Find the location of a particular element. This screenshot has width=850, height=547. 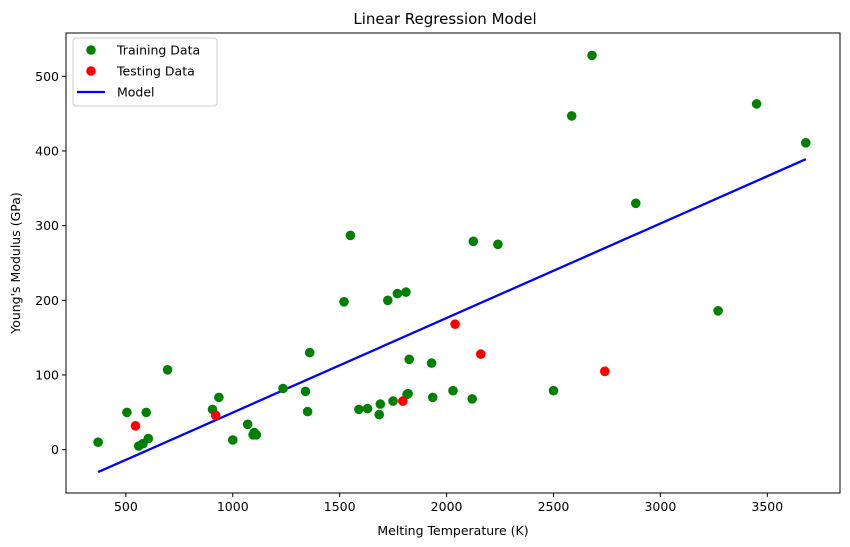

x-tick-label: 3500 is located at coordinates (767, 506).